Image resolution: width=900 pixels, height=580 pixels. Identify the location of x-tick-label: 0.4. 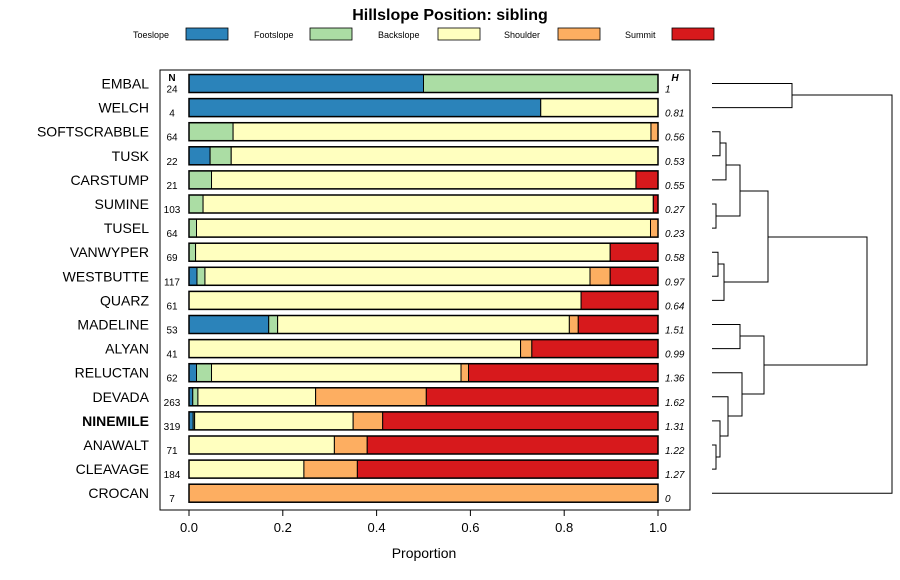
(377, 527).